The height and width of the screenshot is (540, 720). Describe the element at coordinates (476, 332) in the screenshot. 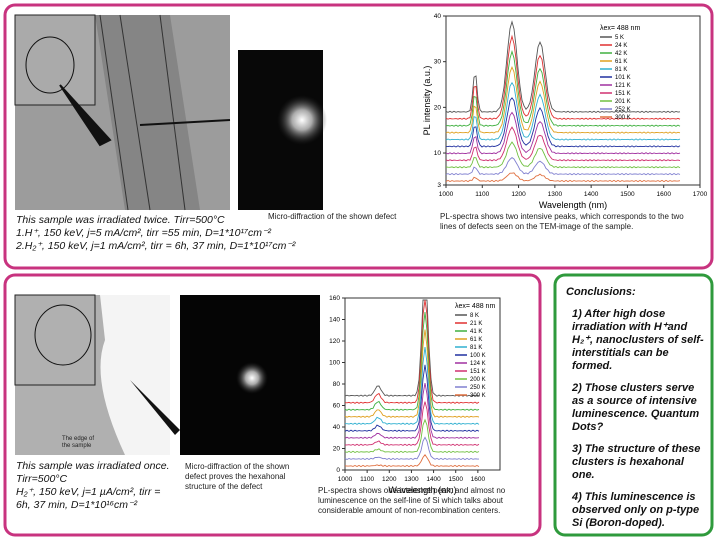

I see `legend-label: 41 K` at that location.